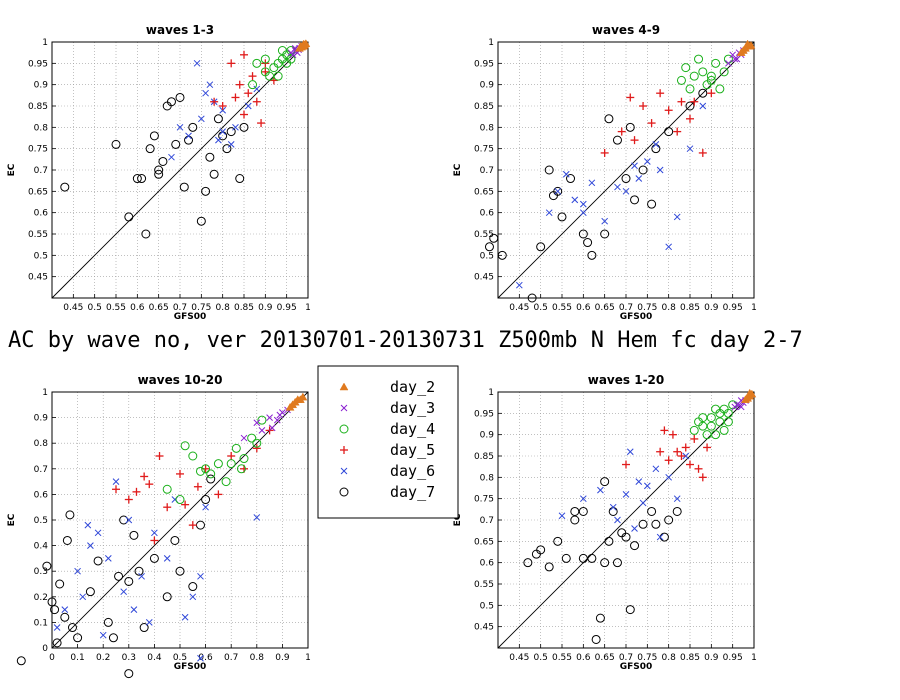  I want to click on x-tick-label: 0.6, so click(583, 308).